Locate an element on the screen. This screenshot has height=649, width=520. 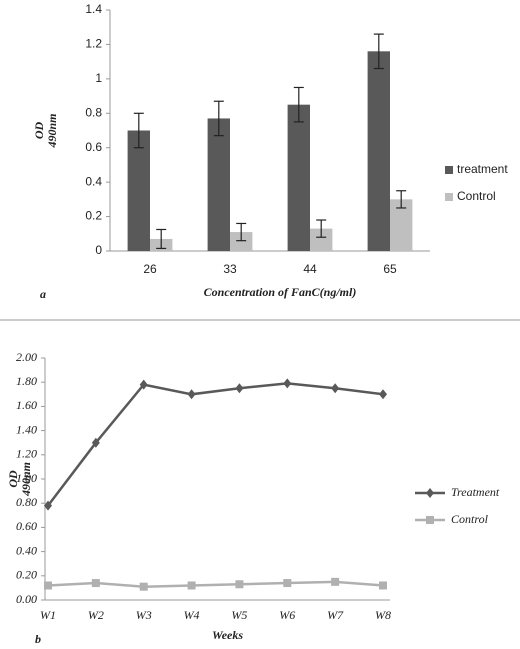
y-tick-label: 1.4 is located at coordinates (93, 9).